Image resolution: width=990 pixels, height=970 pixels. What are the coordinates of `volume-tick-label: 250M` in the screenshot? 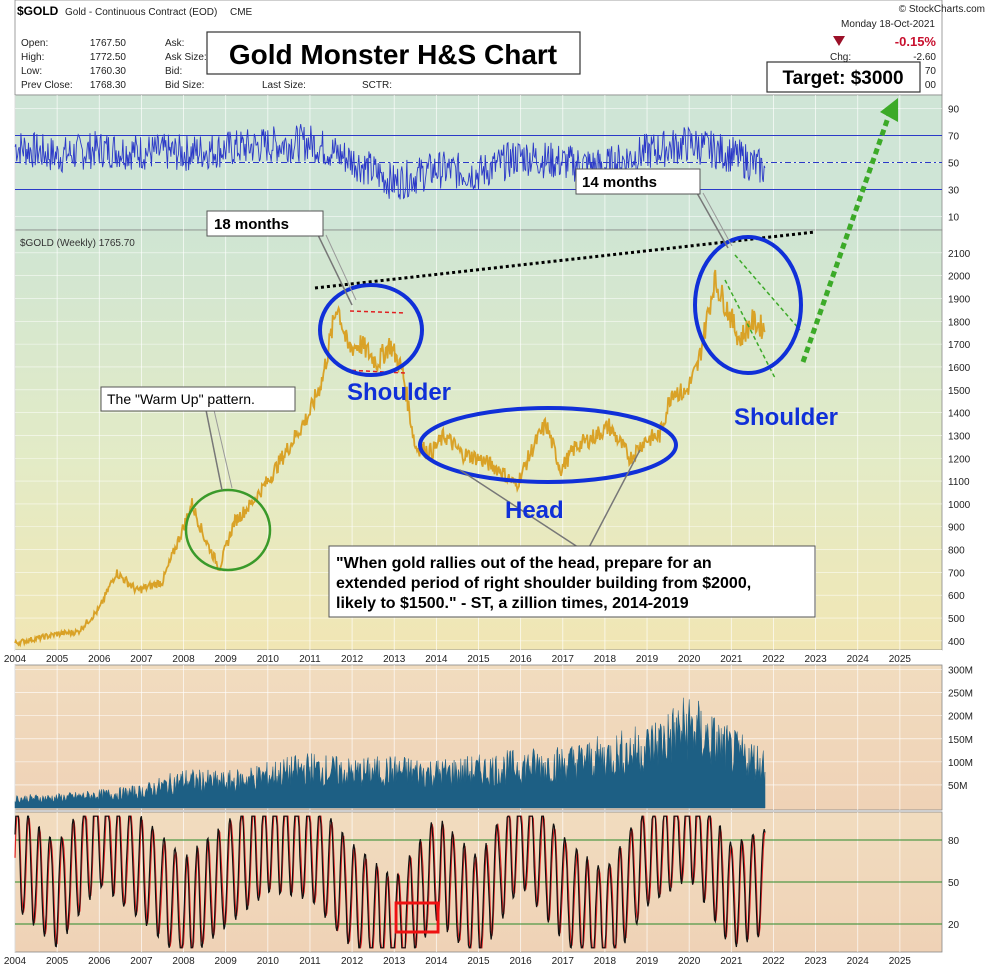 It's located at (960, 694).